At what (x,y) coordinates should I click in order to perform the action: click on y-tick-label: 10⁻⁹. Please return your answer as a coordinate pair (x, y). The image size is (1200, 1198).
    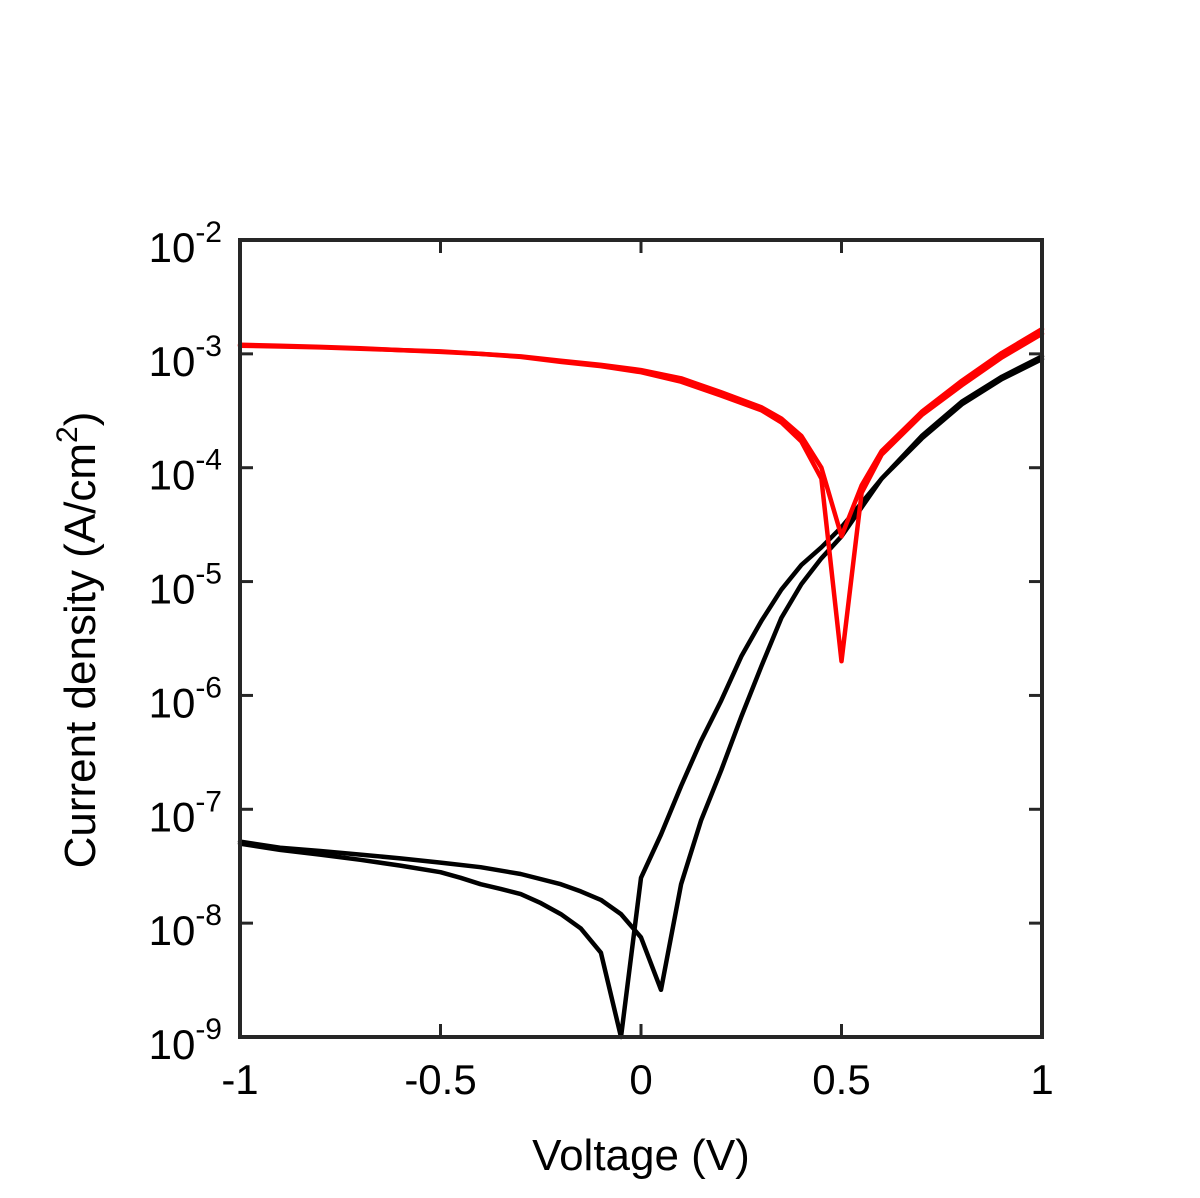
    Looking at the image, I should click on (185, 1040).